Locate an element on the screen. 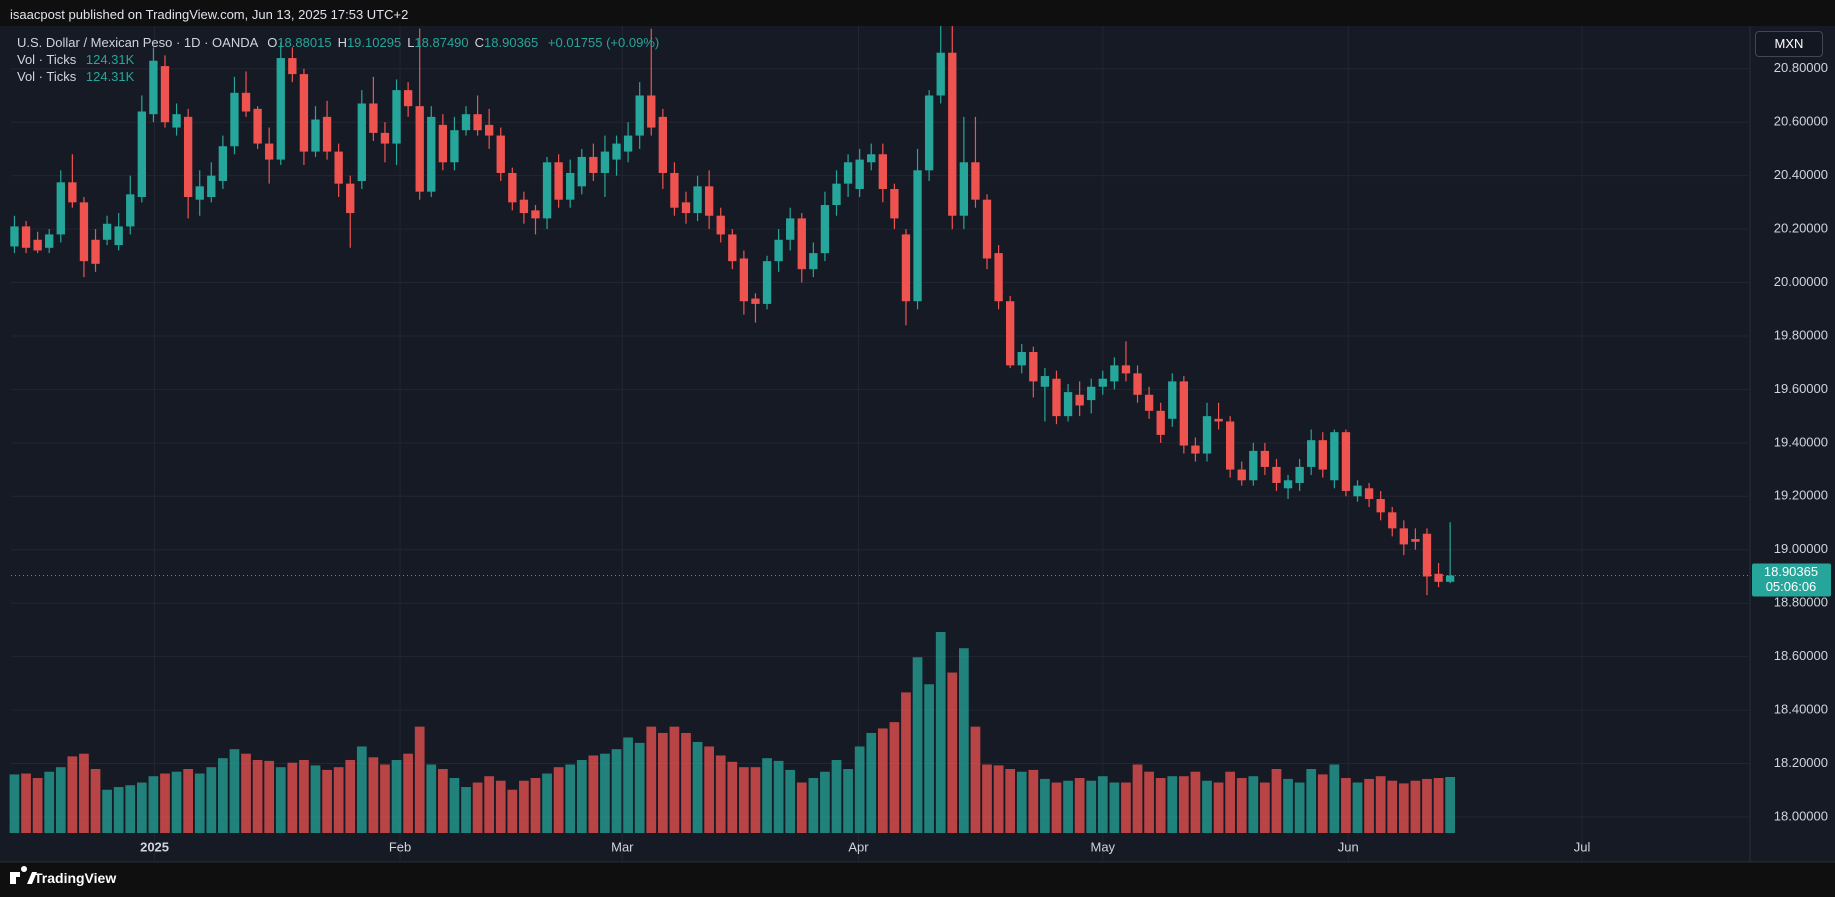  y-tick-label: 18.40000 is located at coordinates (1801, 709).